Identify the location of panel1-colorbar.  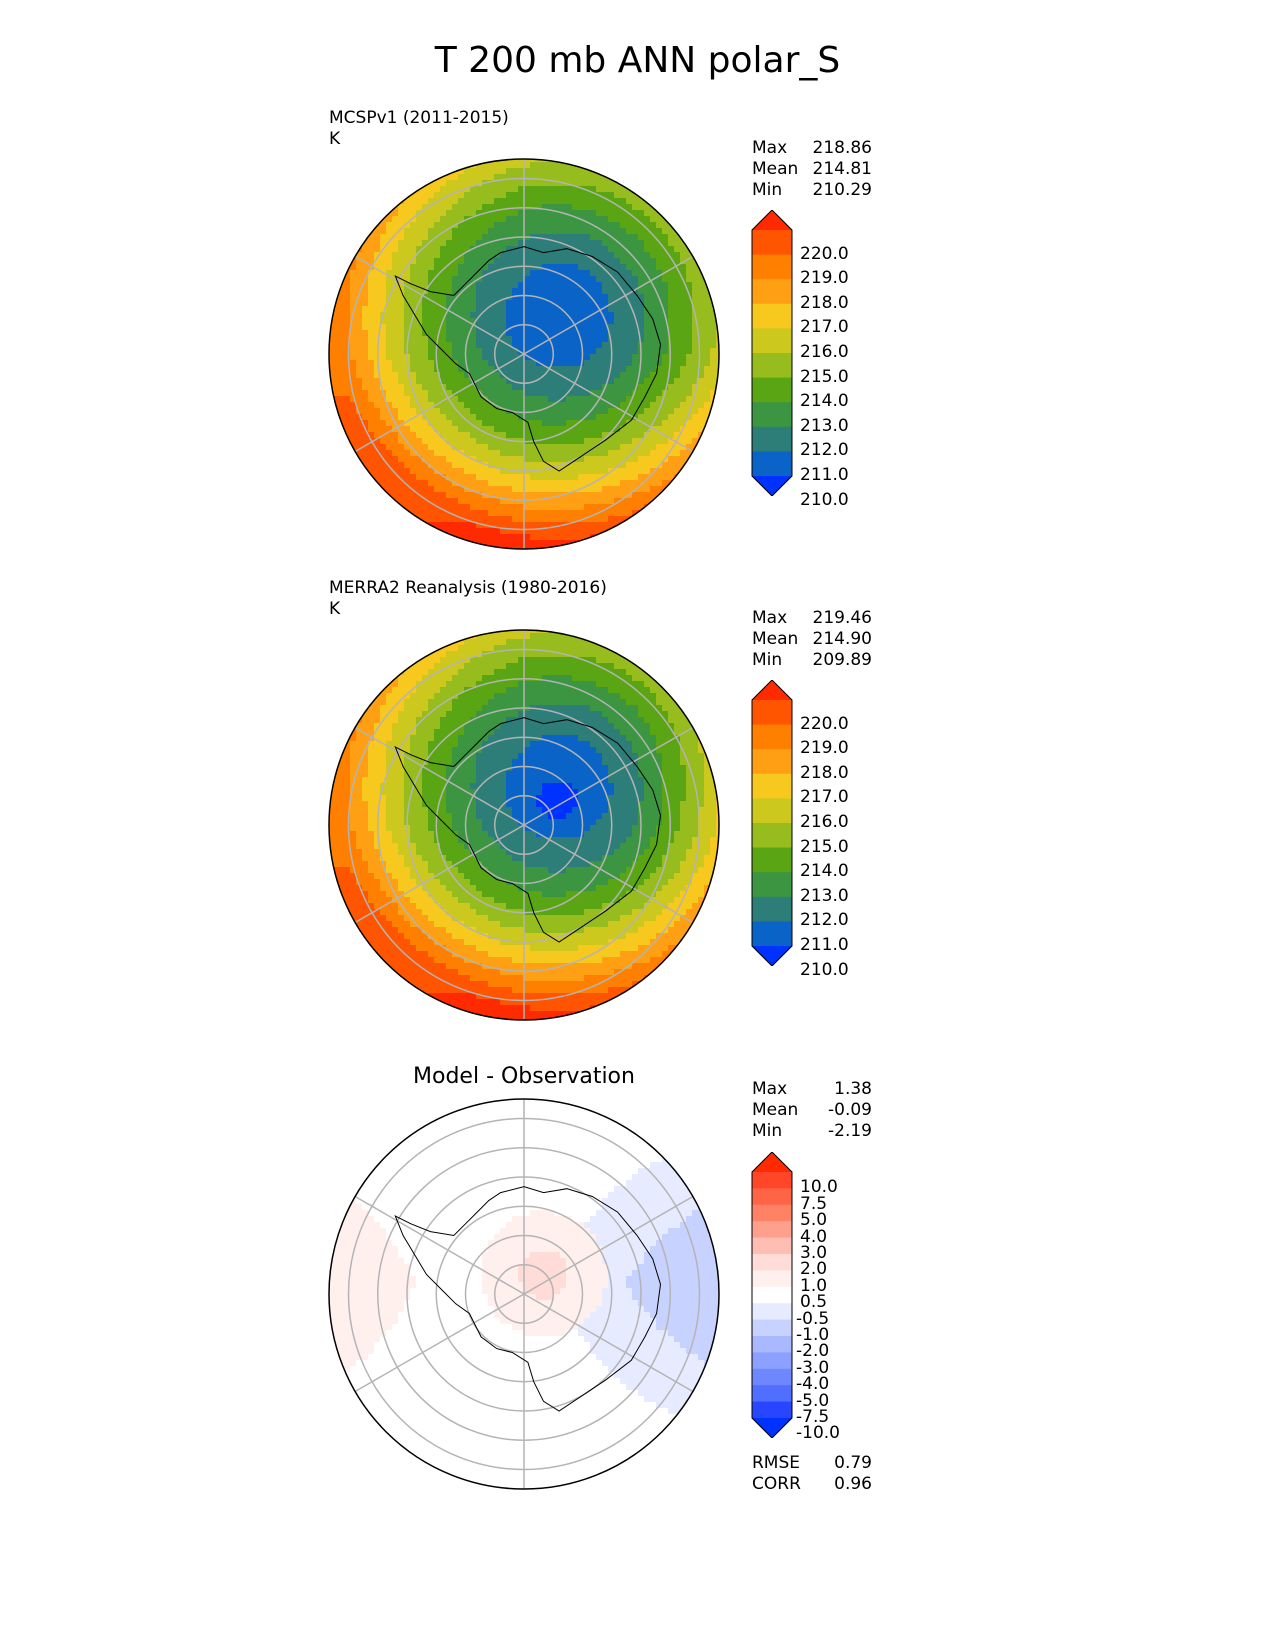
(772, 353).